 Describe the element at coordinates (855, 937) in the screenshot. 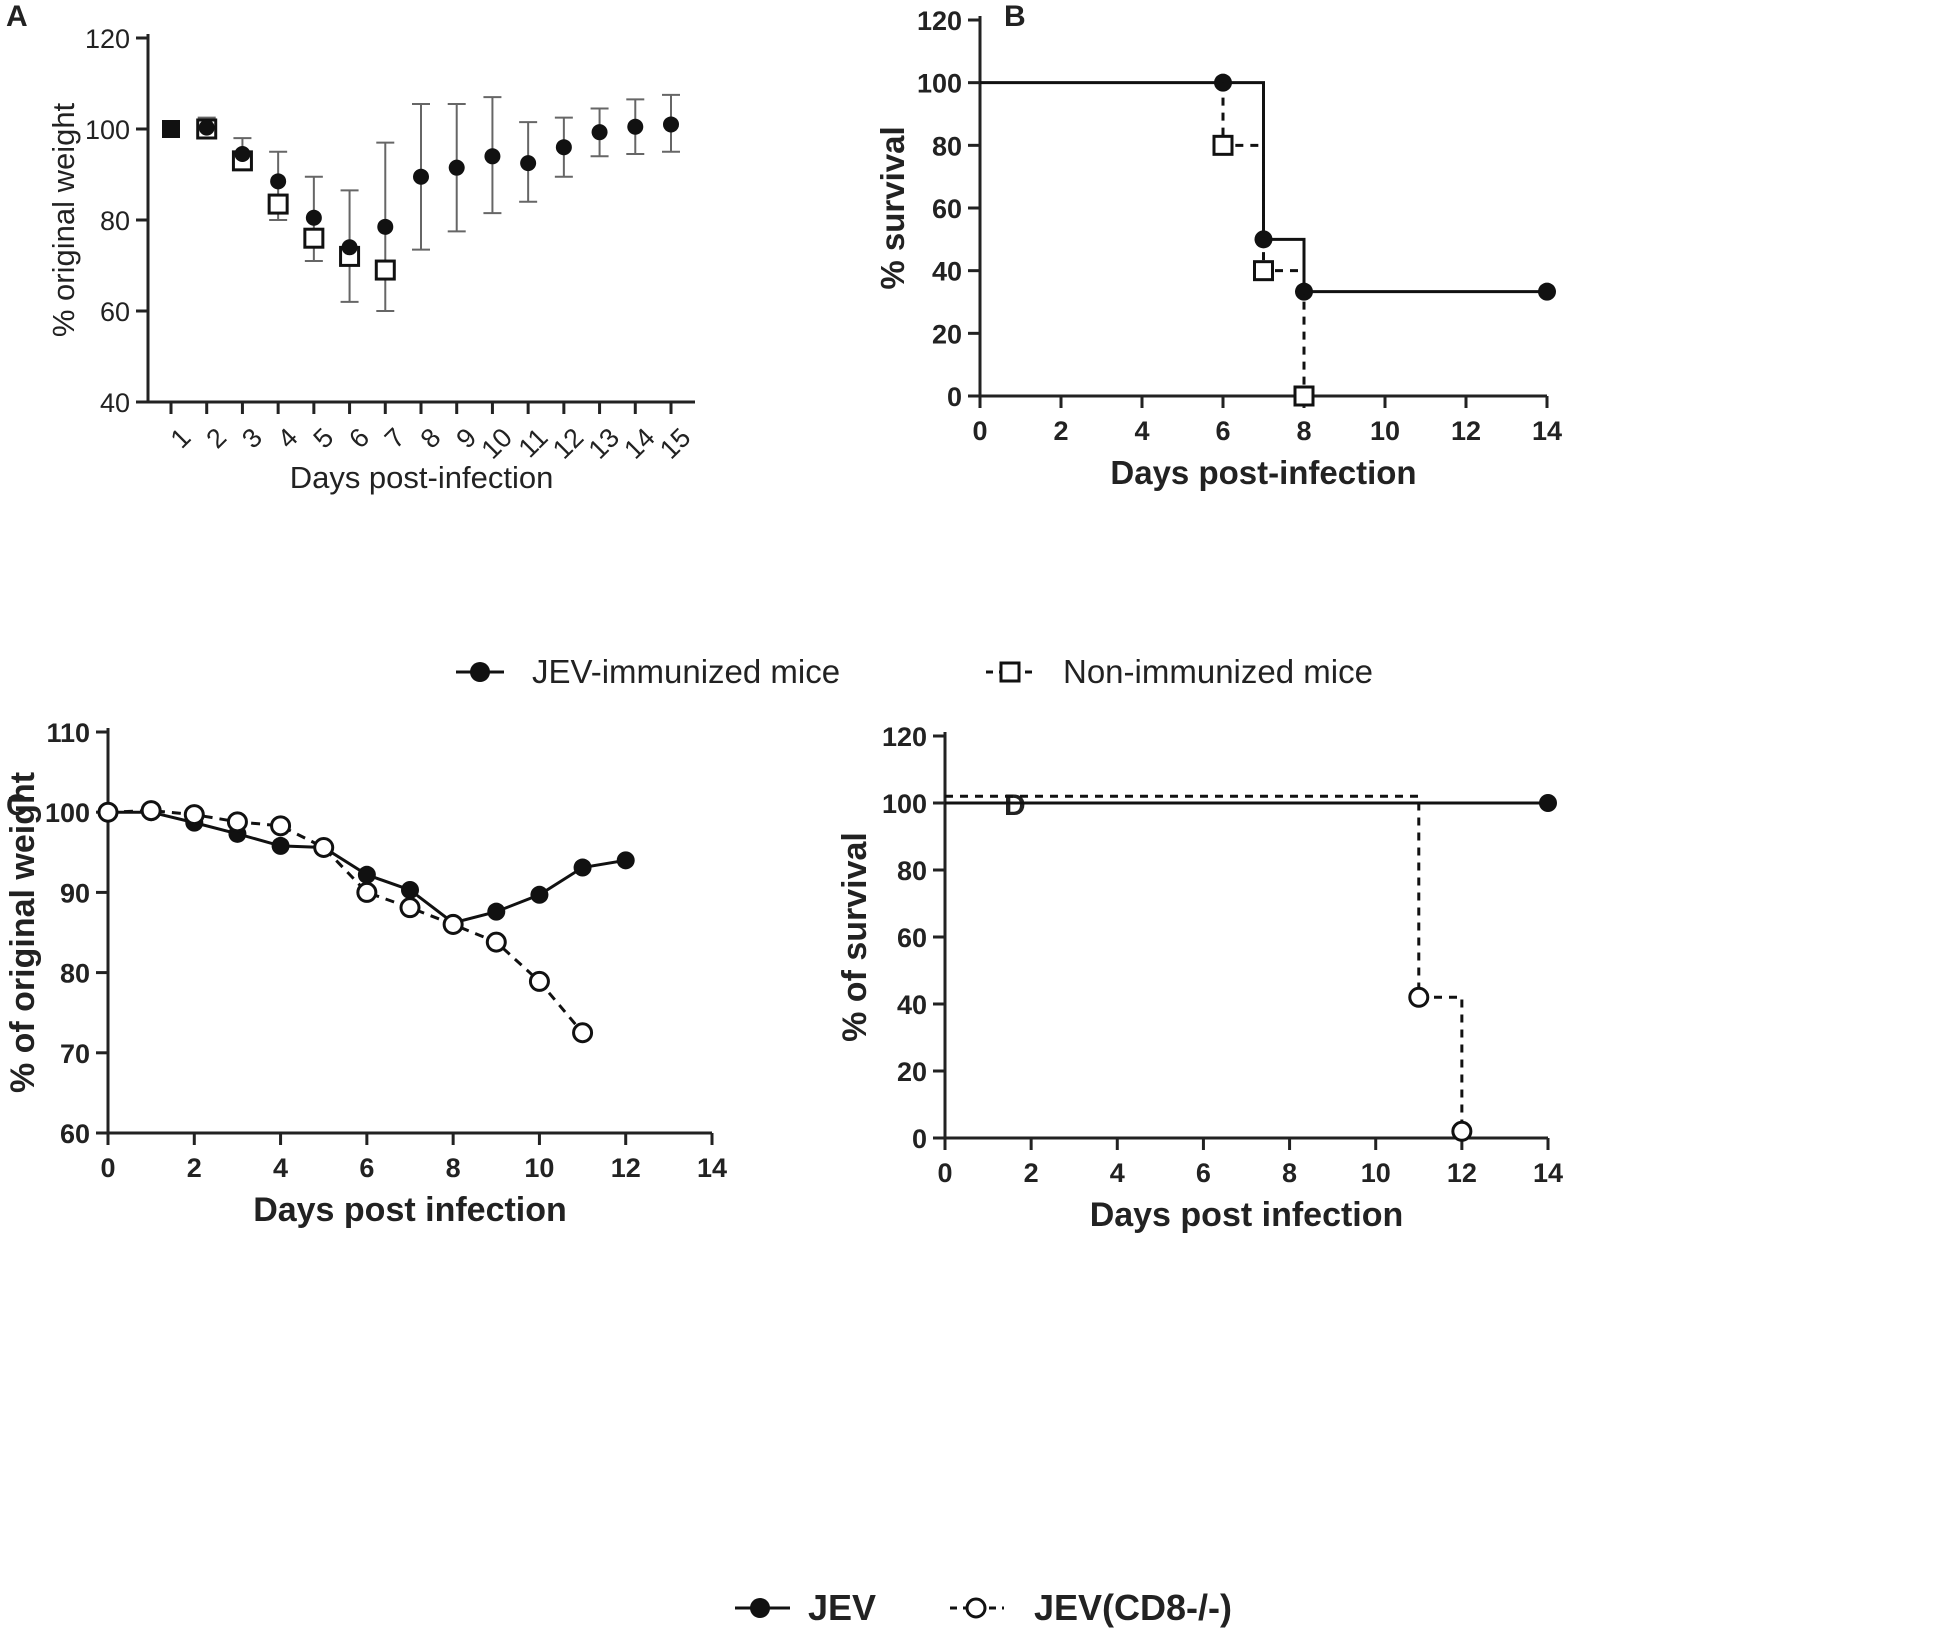

I see `y-axis-title: % of survival` at that location.